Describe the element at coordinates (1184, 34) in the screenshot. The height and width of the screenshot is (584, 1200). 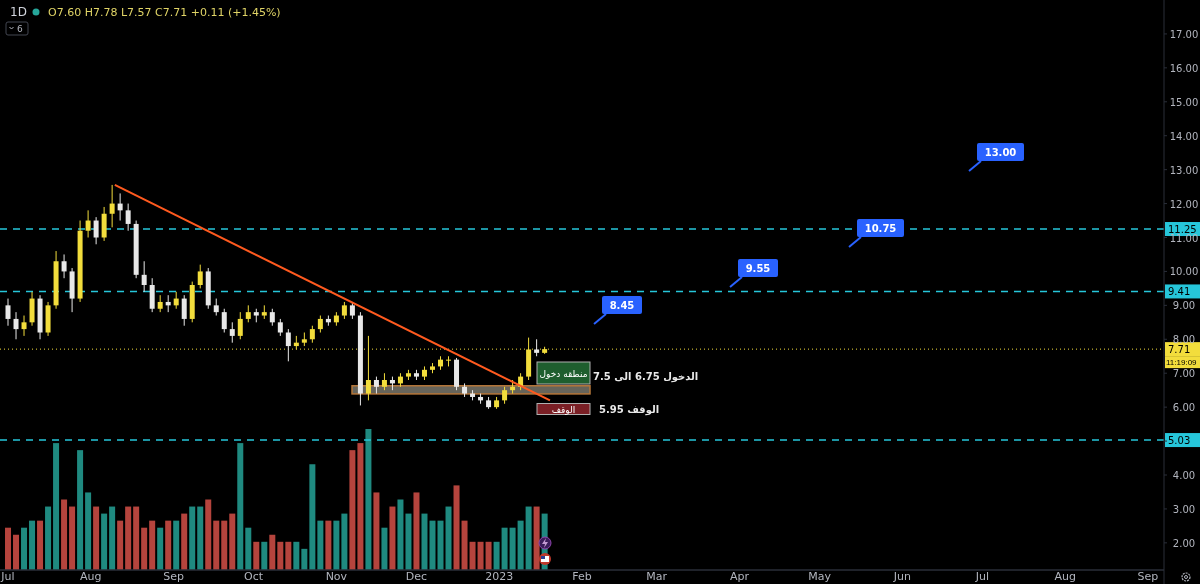
I see `y-tick-label: 17.00` at that location.